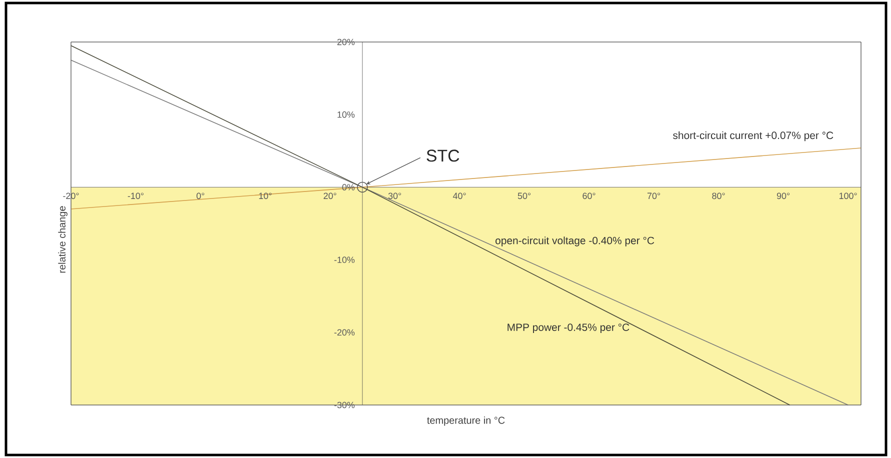  What do you see at coordinates (466, 421) in the screenshot?
I see `x-axis-title: temperature in °C` at bounding box center [466, 421].